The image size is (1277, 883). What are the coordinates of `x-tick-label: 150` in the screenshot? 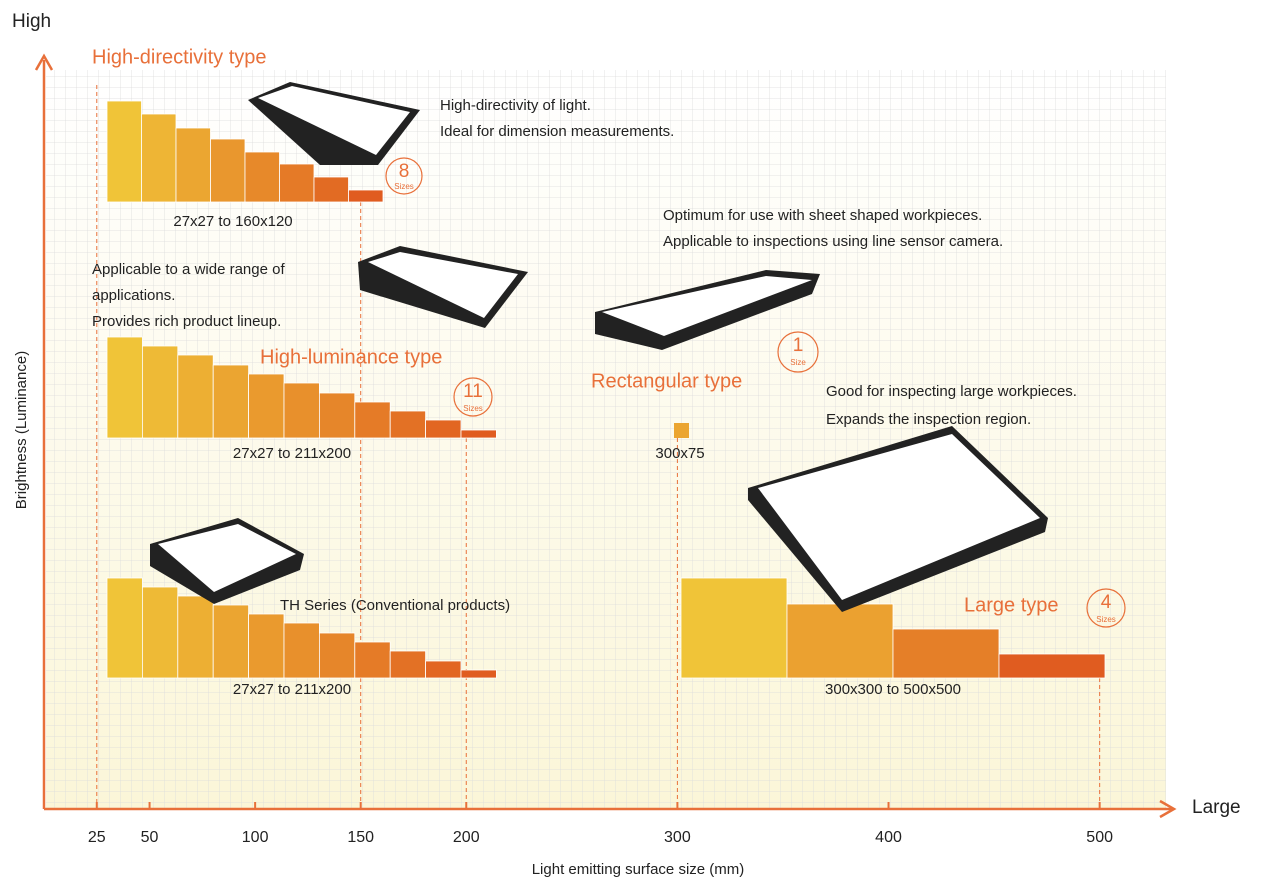 It's located at (360, 837).